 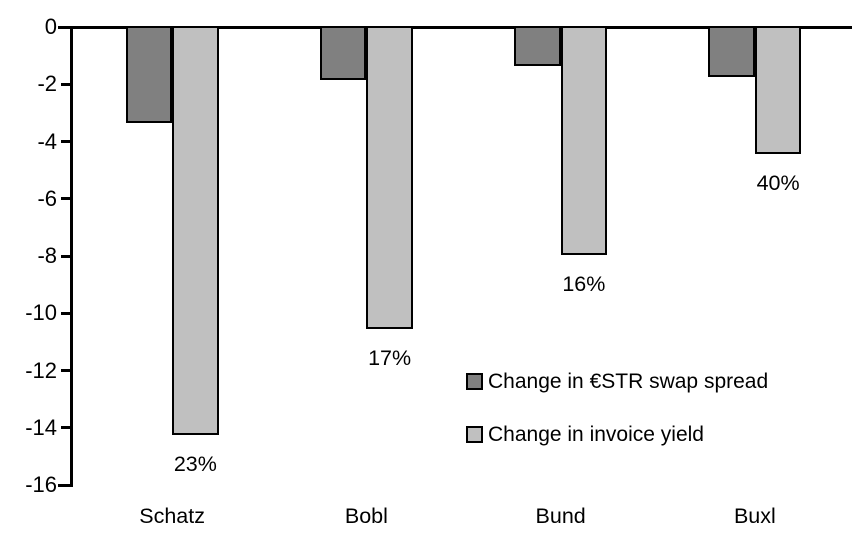 I want to click on y-axis-tick-label: -4, so click(x=47, y=141).